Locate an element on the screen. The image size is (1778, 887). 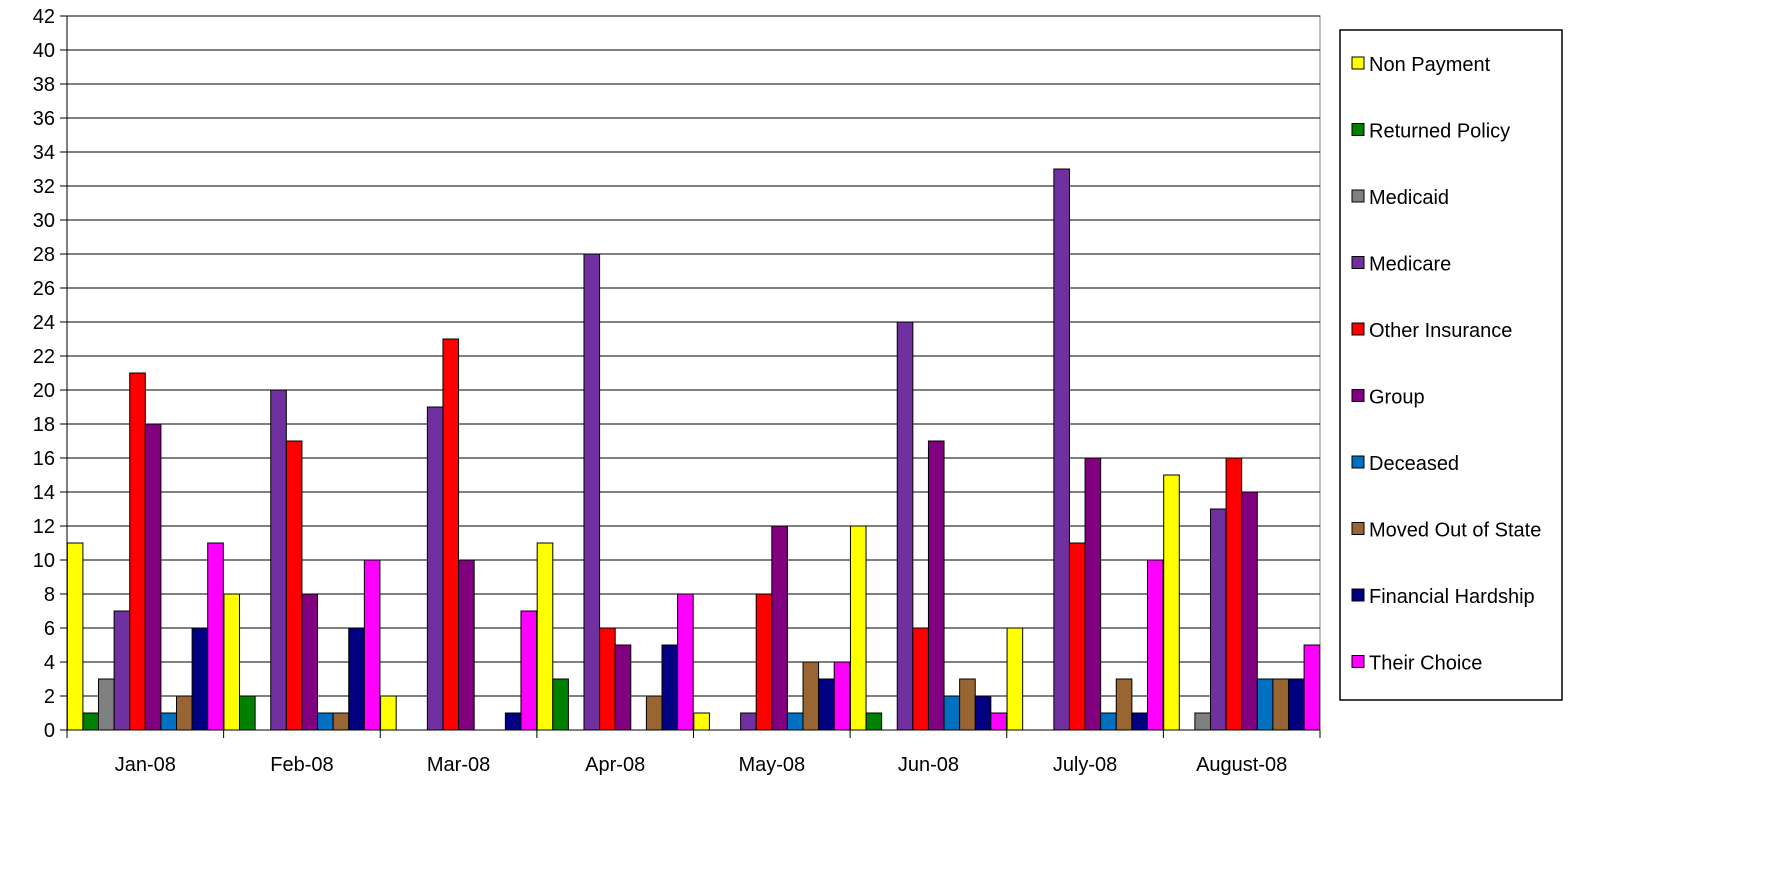
y-tick-label: 36 is located at coordinates (44, 119).